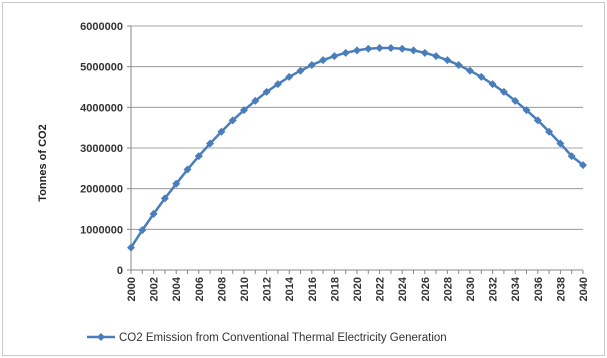 Image resolution: width=607 pixels, height=358 pixels. What do you see at coordinates (101, 27) in the screenshot?
I see `y-tick-label: 6000000` at bounding box center [101, 27].